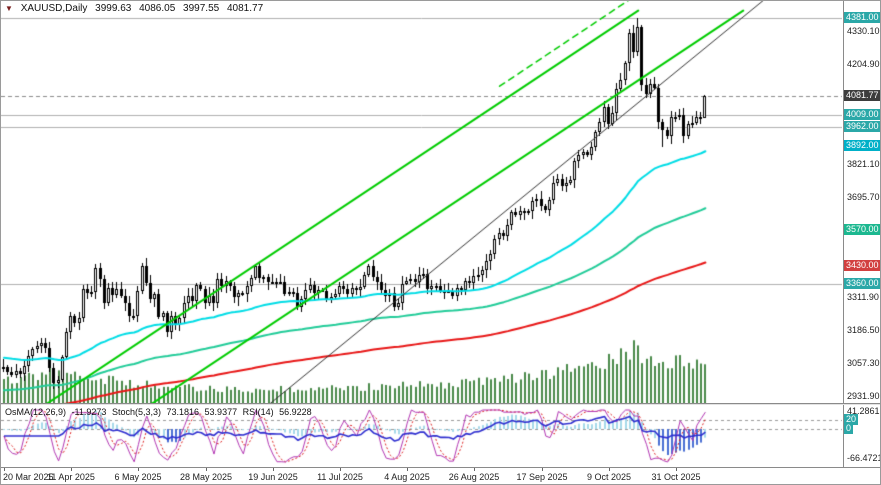 This screenshot has width=881, height=485. I want to click on symbol-period-label: XAUUSD,Daily, so click(54, 8).